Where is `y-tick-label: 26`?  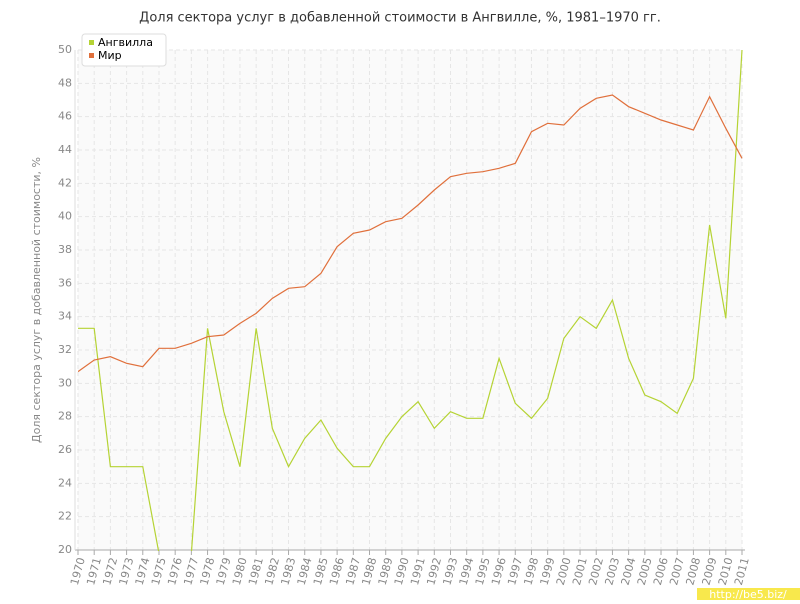 y-tick-label: 26 is located at coordinates (65, 449).